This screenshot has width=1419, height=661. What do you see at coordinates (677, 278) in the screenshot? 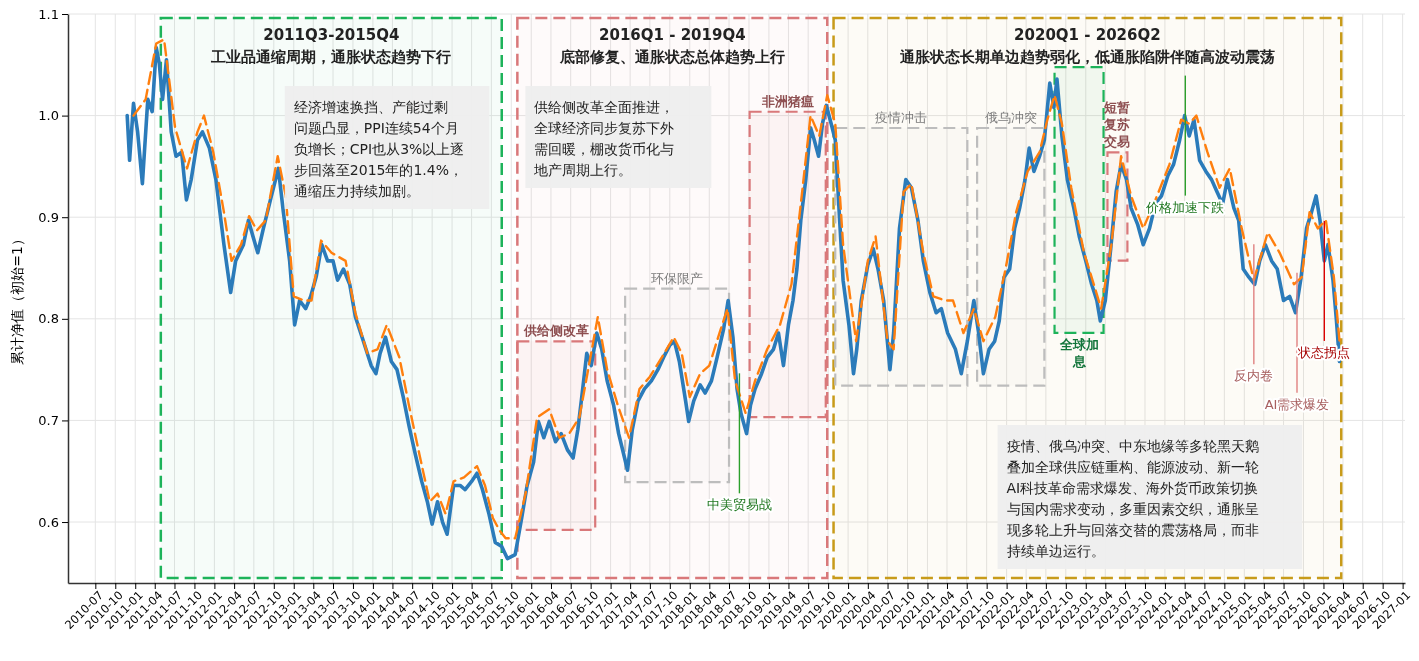
I see `band-label: 环保限产` at bounding box center [677, 278].